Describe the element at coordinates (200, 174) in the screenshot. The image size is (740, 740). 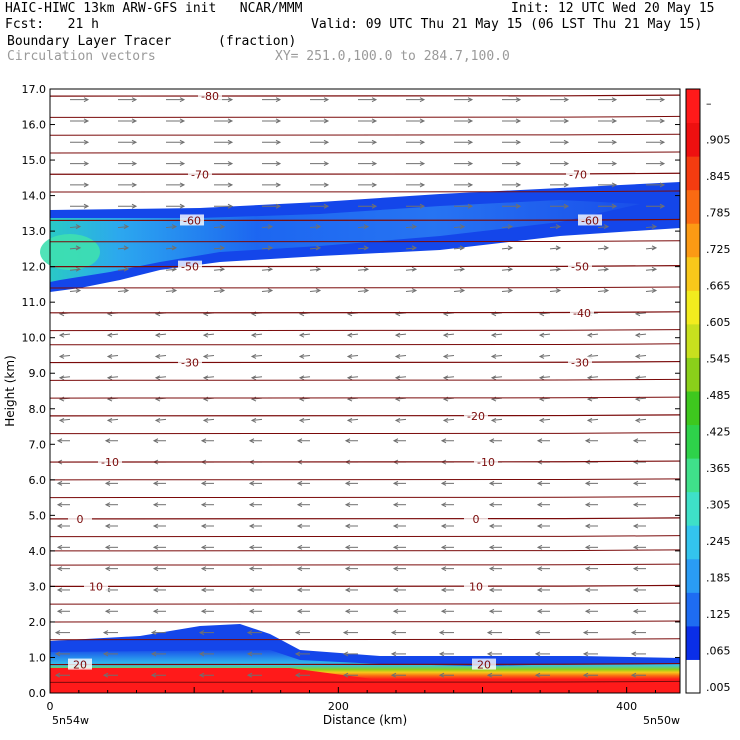
I see `isotherm-label: -70` at that location.